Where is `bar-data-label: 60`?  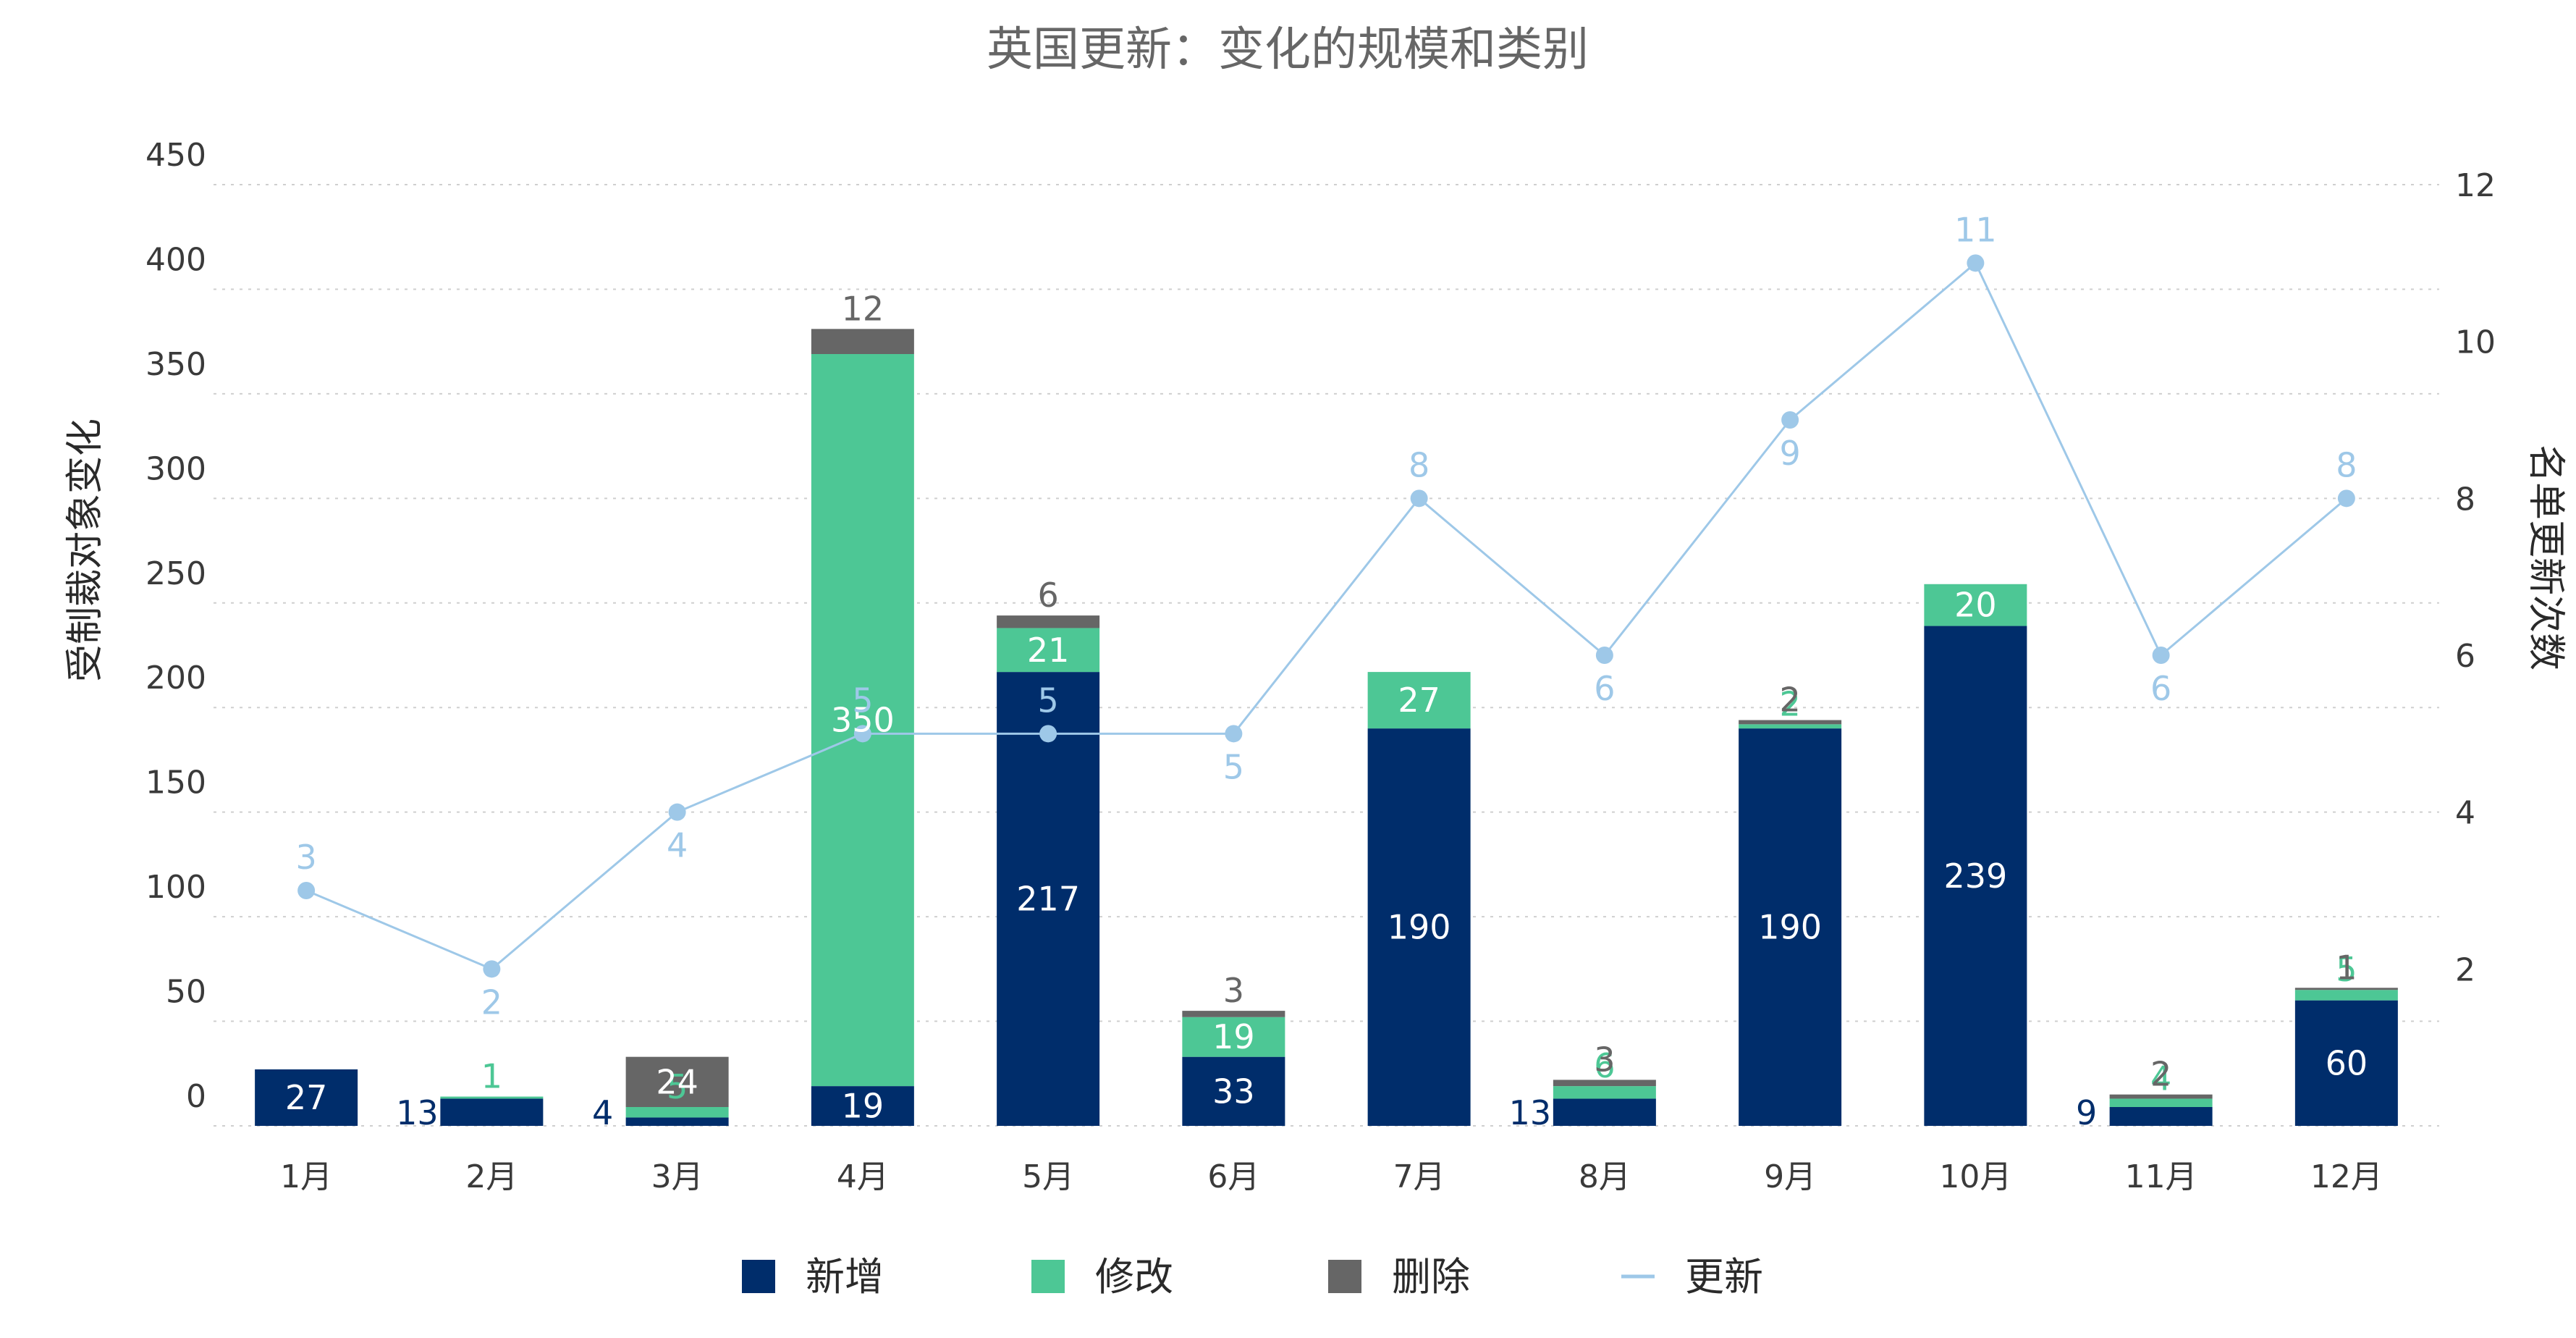
bar-data-label: 60 is located at coordinates (2347, 1062).